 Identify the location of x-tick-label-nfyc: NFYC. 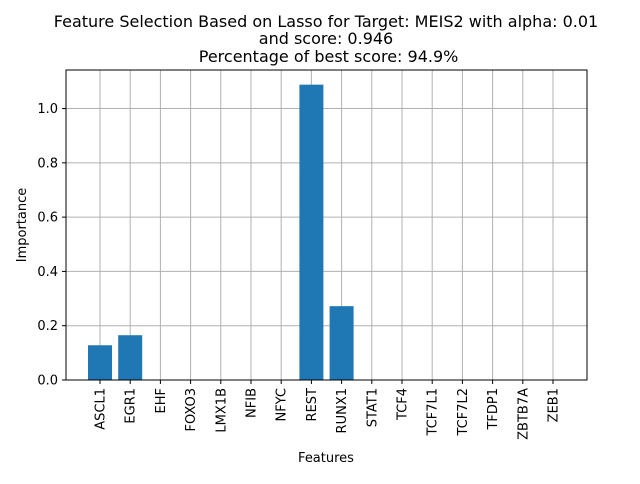
(282, 405).